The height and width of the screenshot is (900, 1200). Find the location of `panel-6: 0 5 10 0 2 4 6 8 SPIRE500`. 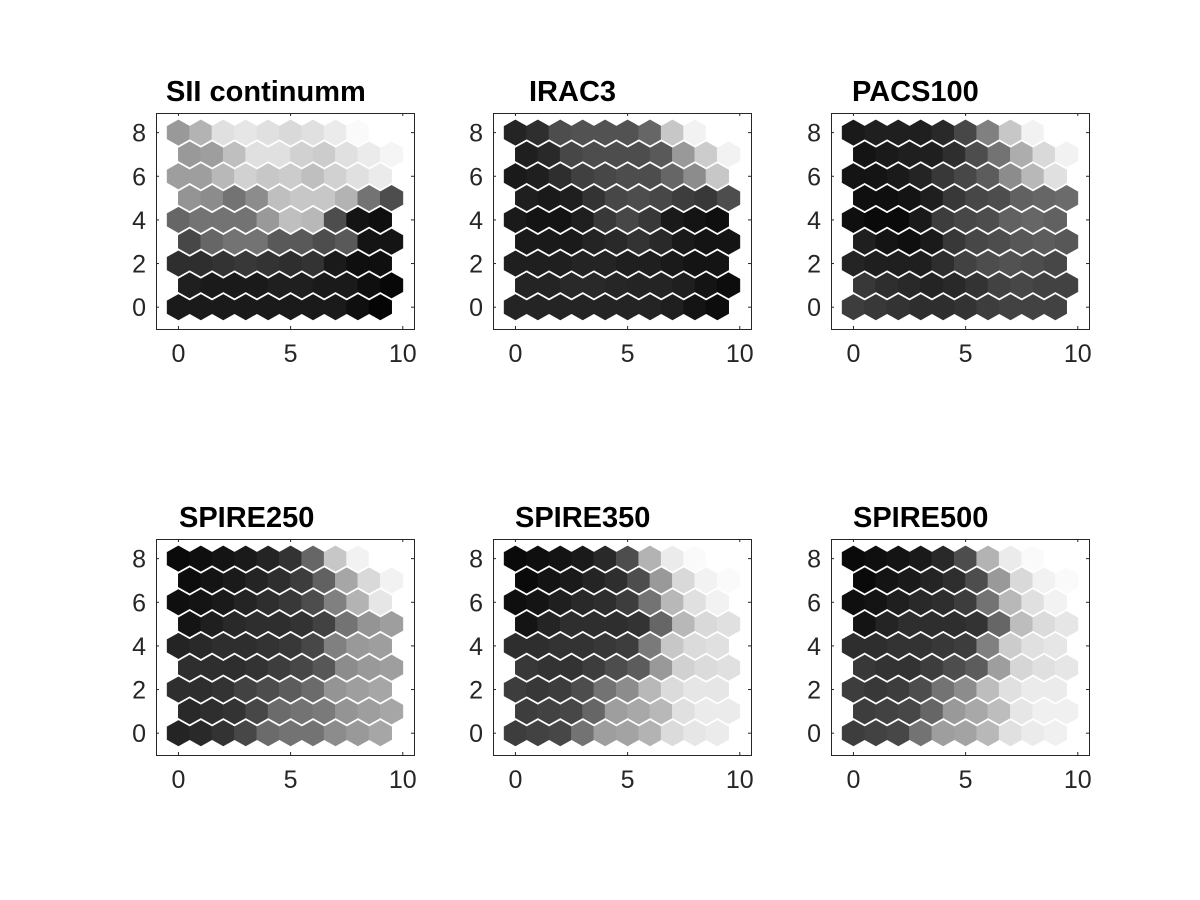

panel-6: 0 5 10 0 2 4 6 8 SPIRE500 is located at coordinates (949, 648).